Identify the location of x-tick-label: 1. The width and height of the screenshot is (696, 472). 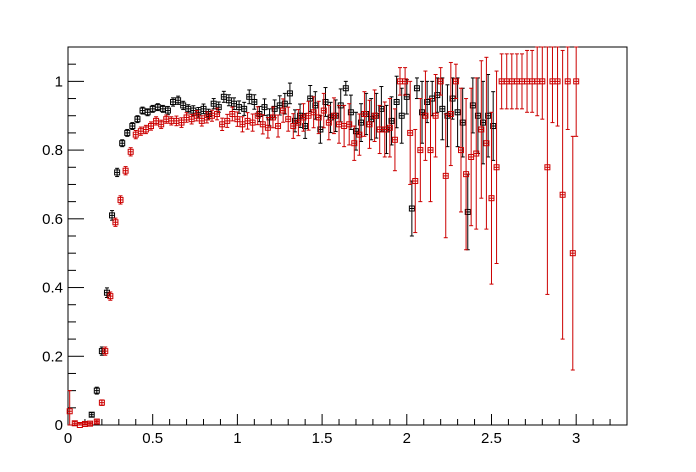
(237, 438).